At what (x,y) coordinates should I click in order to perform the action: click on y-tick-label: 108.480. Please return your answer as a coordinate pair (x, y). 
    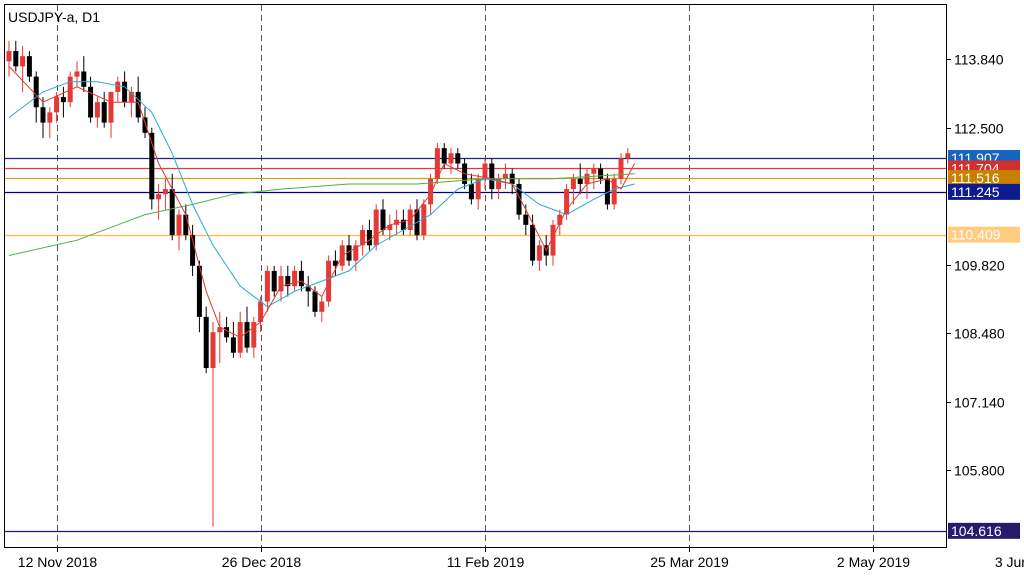
    Looking at the image, I should click on (979, 334).